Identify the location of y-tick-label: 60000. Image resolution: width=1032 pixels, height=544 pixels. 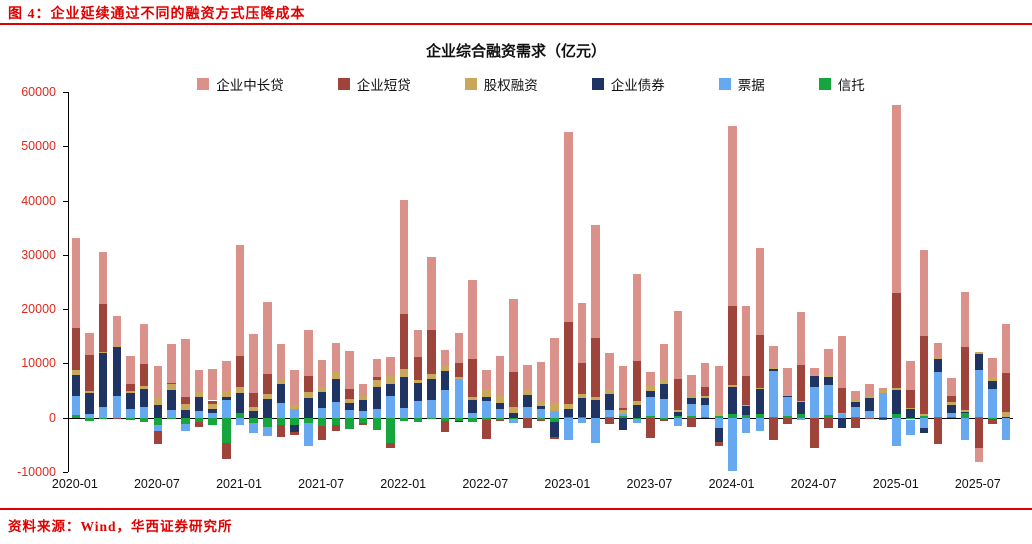
(38, 92).